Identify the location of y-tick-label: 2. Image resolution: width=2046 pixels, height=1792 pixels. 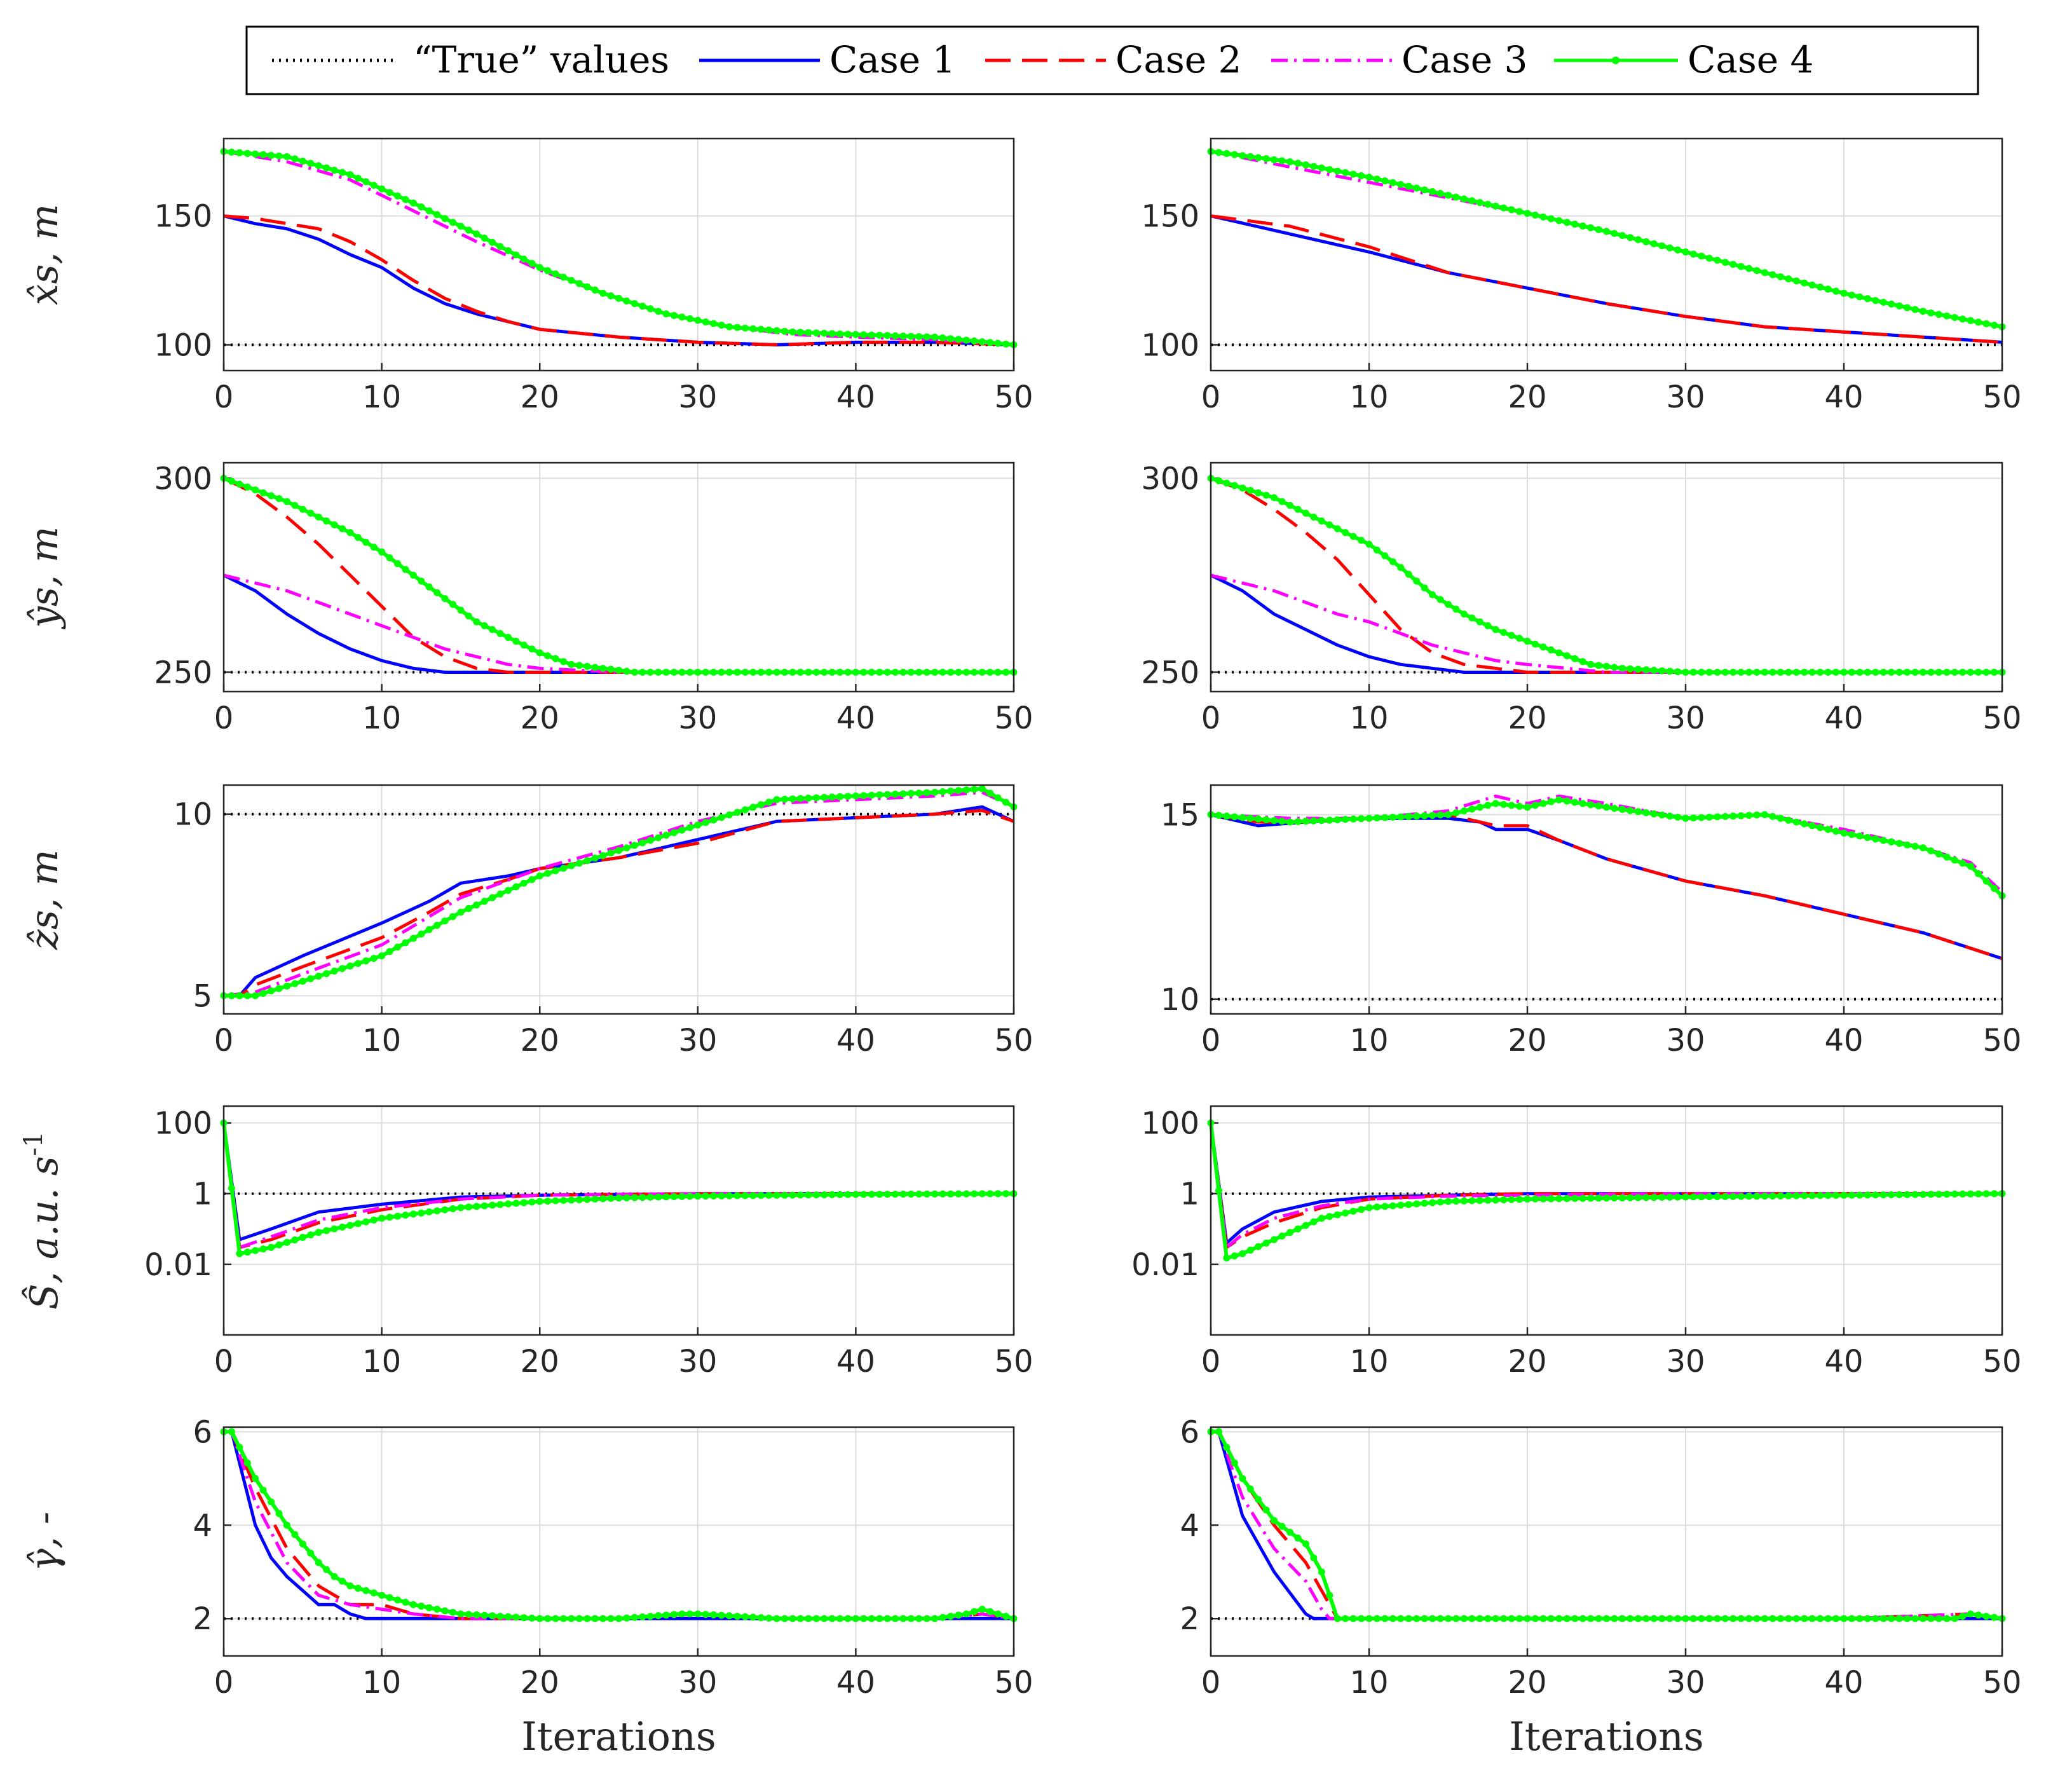
(1189, 1619).